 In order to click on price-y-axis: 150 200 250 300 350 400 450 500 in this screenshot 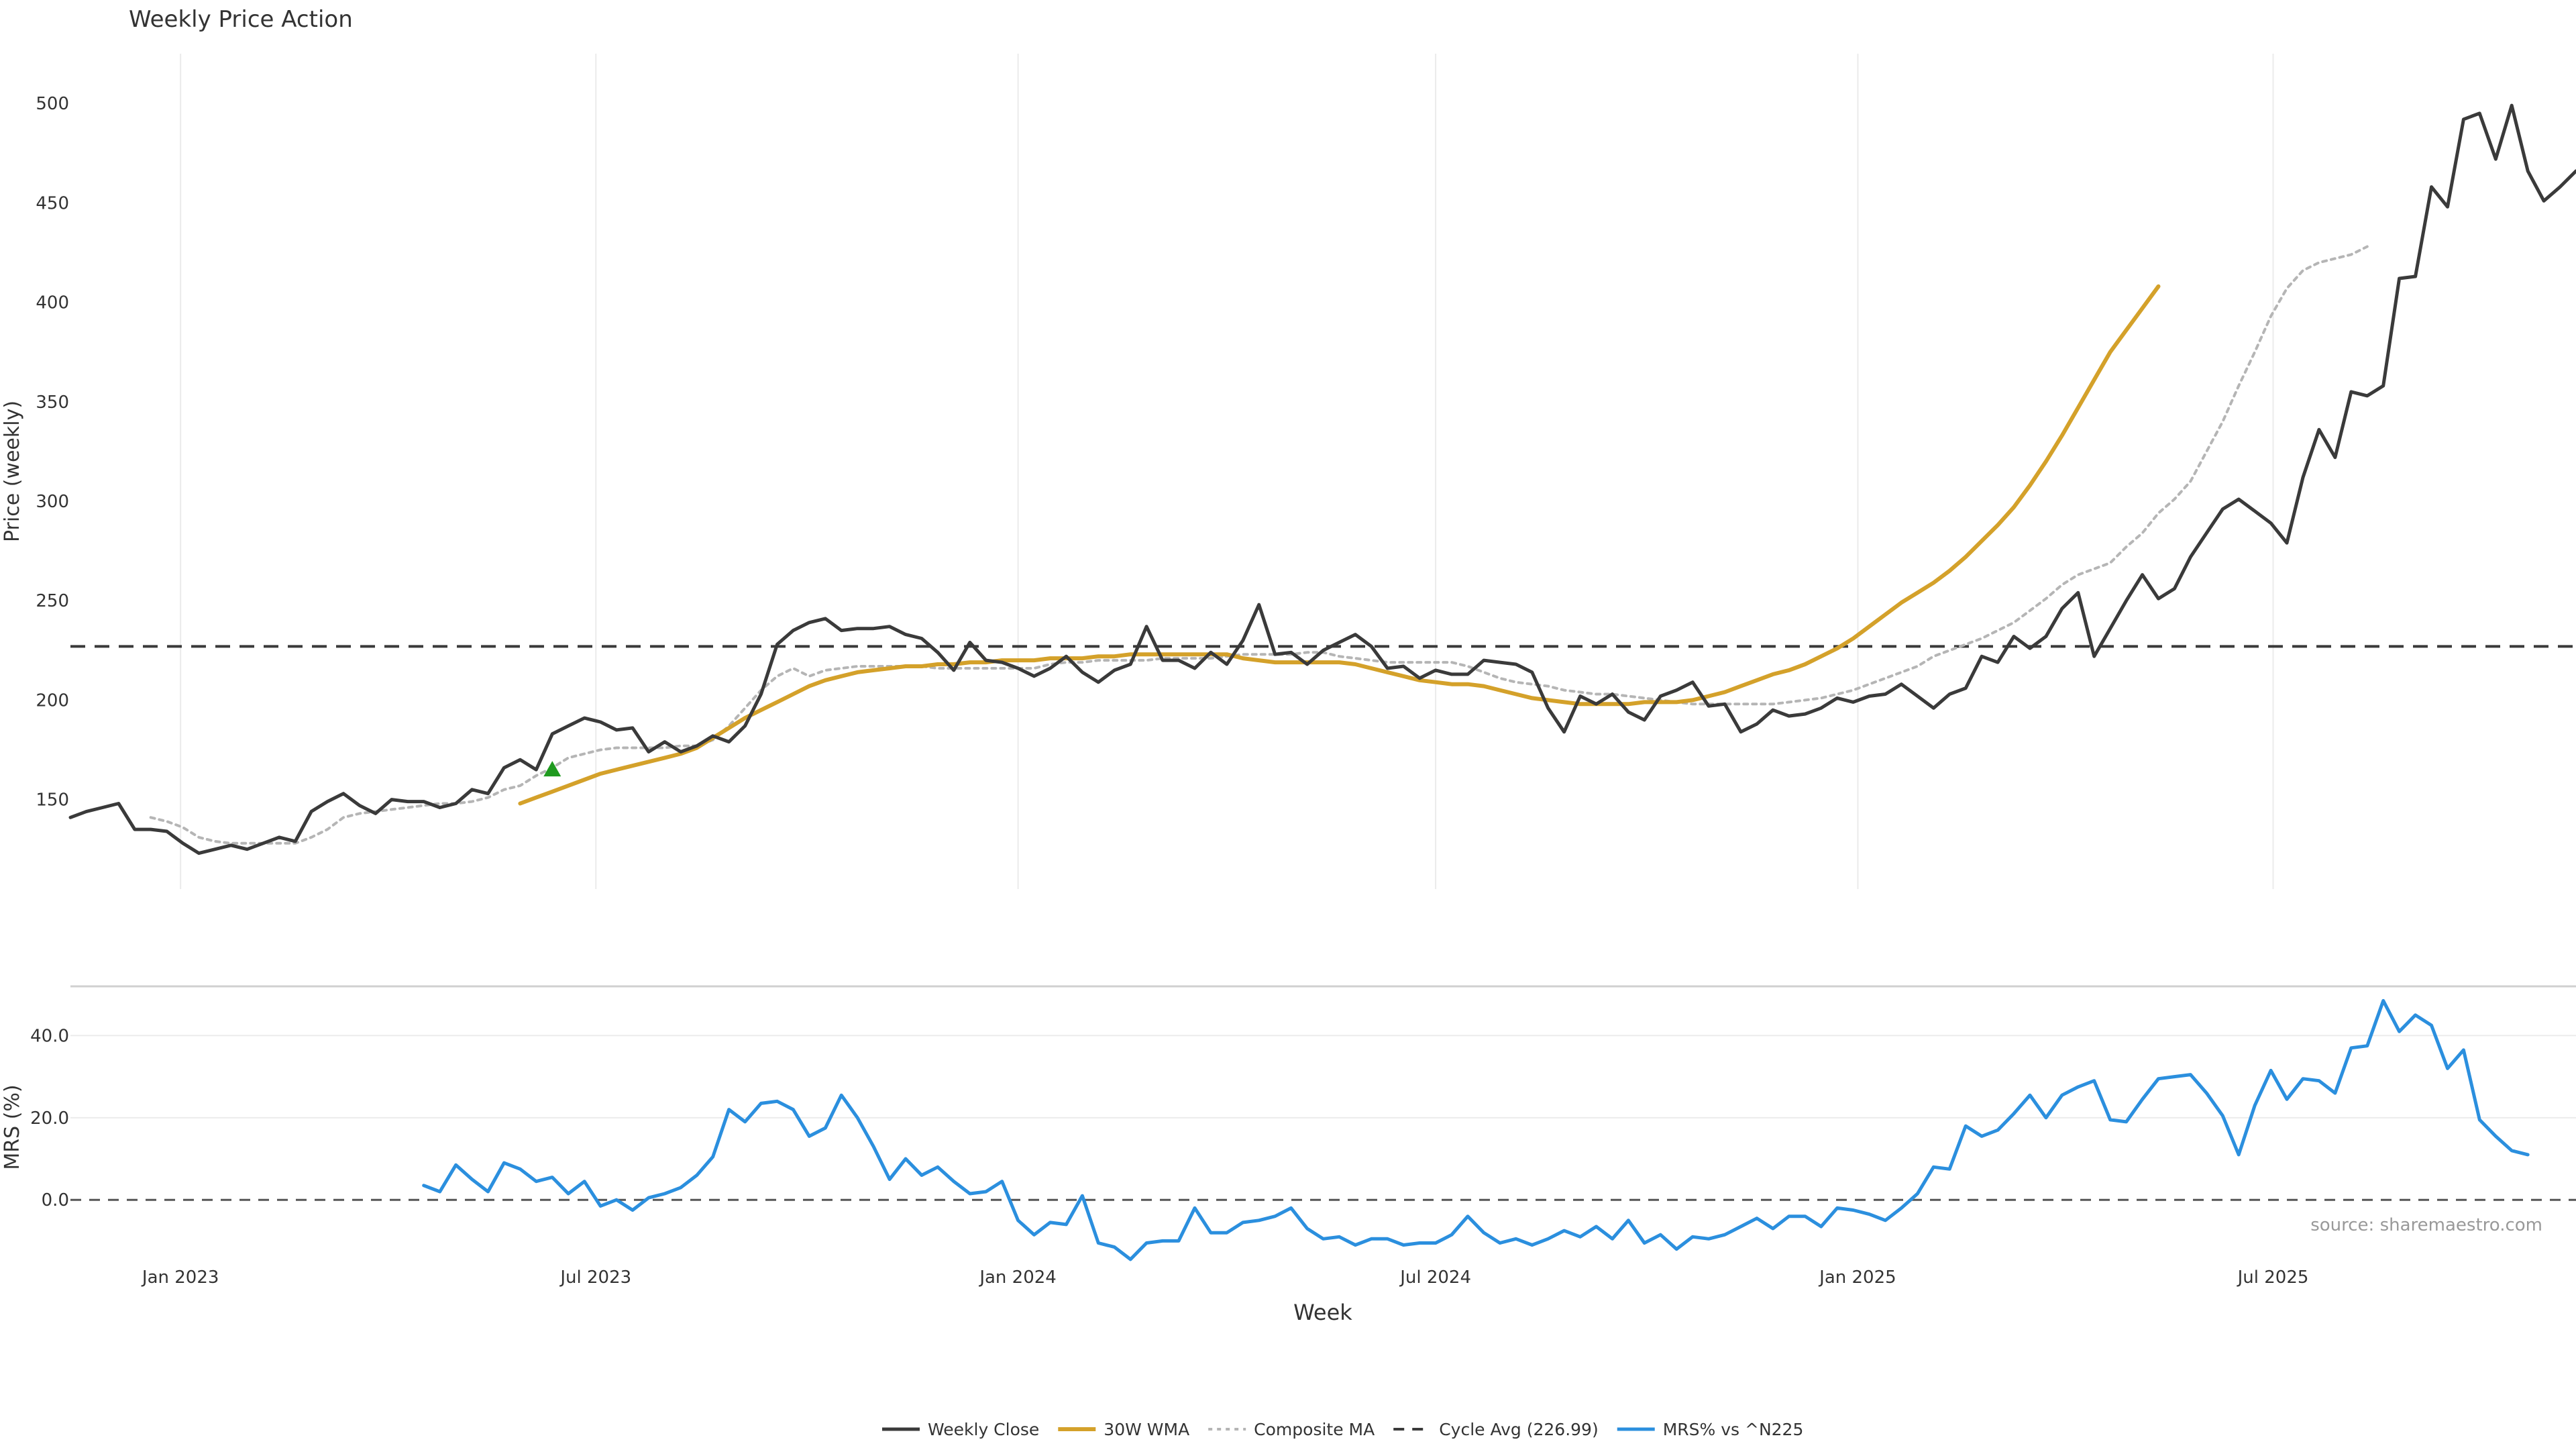, I will do `click(52, 453)`.